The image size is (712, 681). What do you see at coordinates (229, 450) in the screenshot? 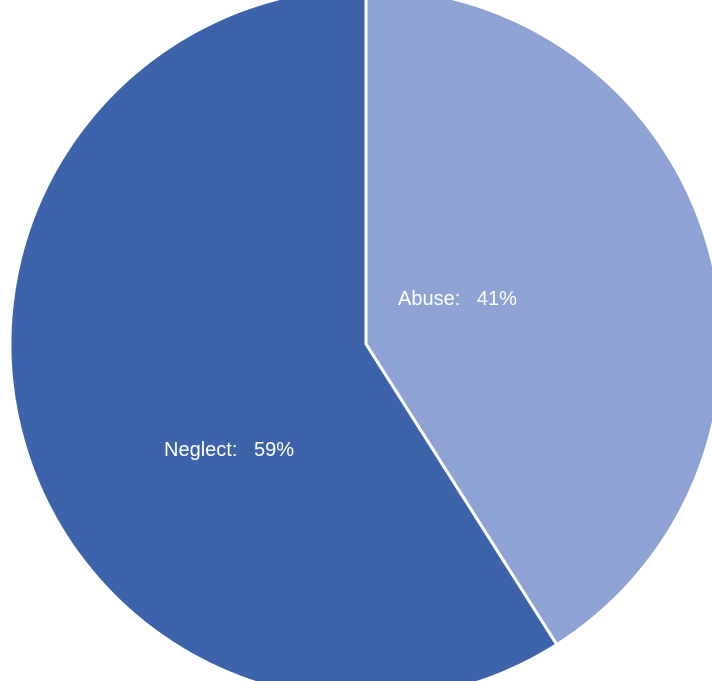
I see `slice-label-neglect: Neglect: 59%` at bounding box center [229, 450].